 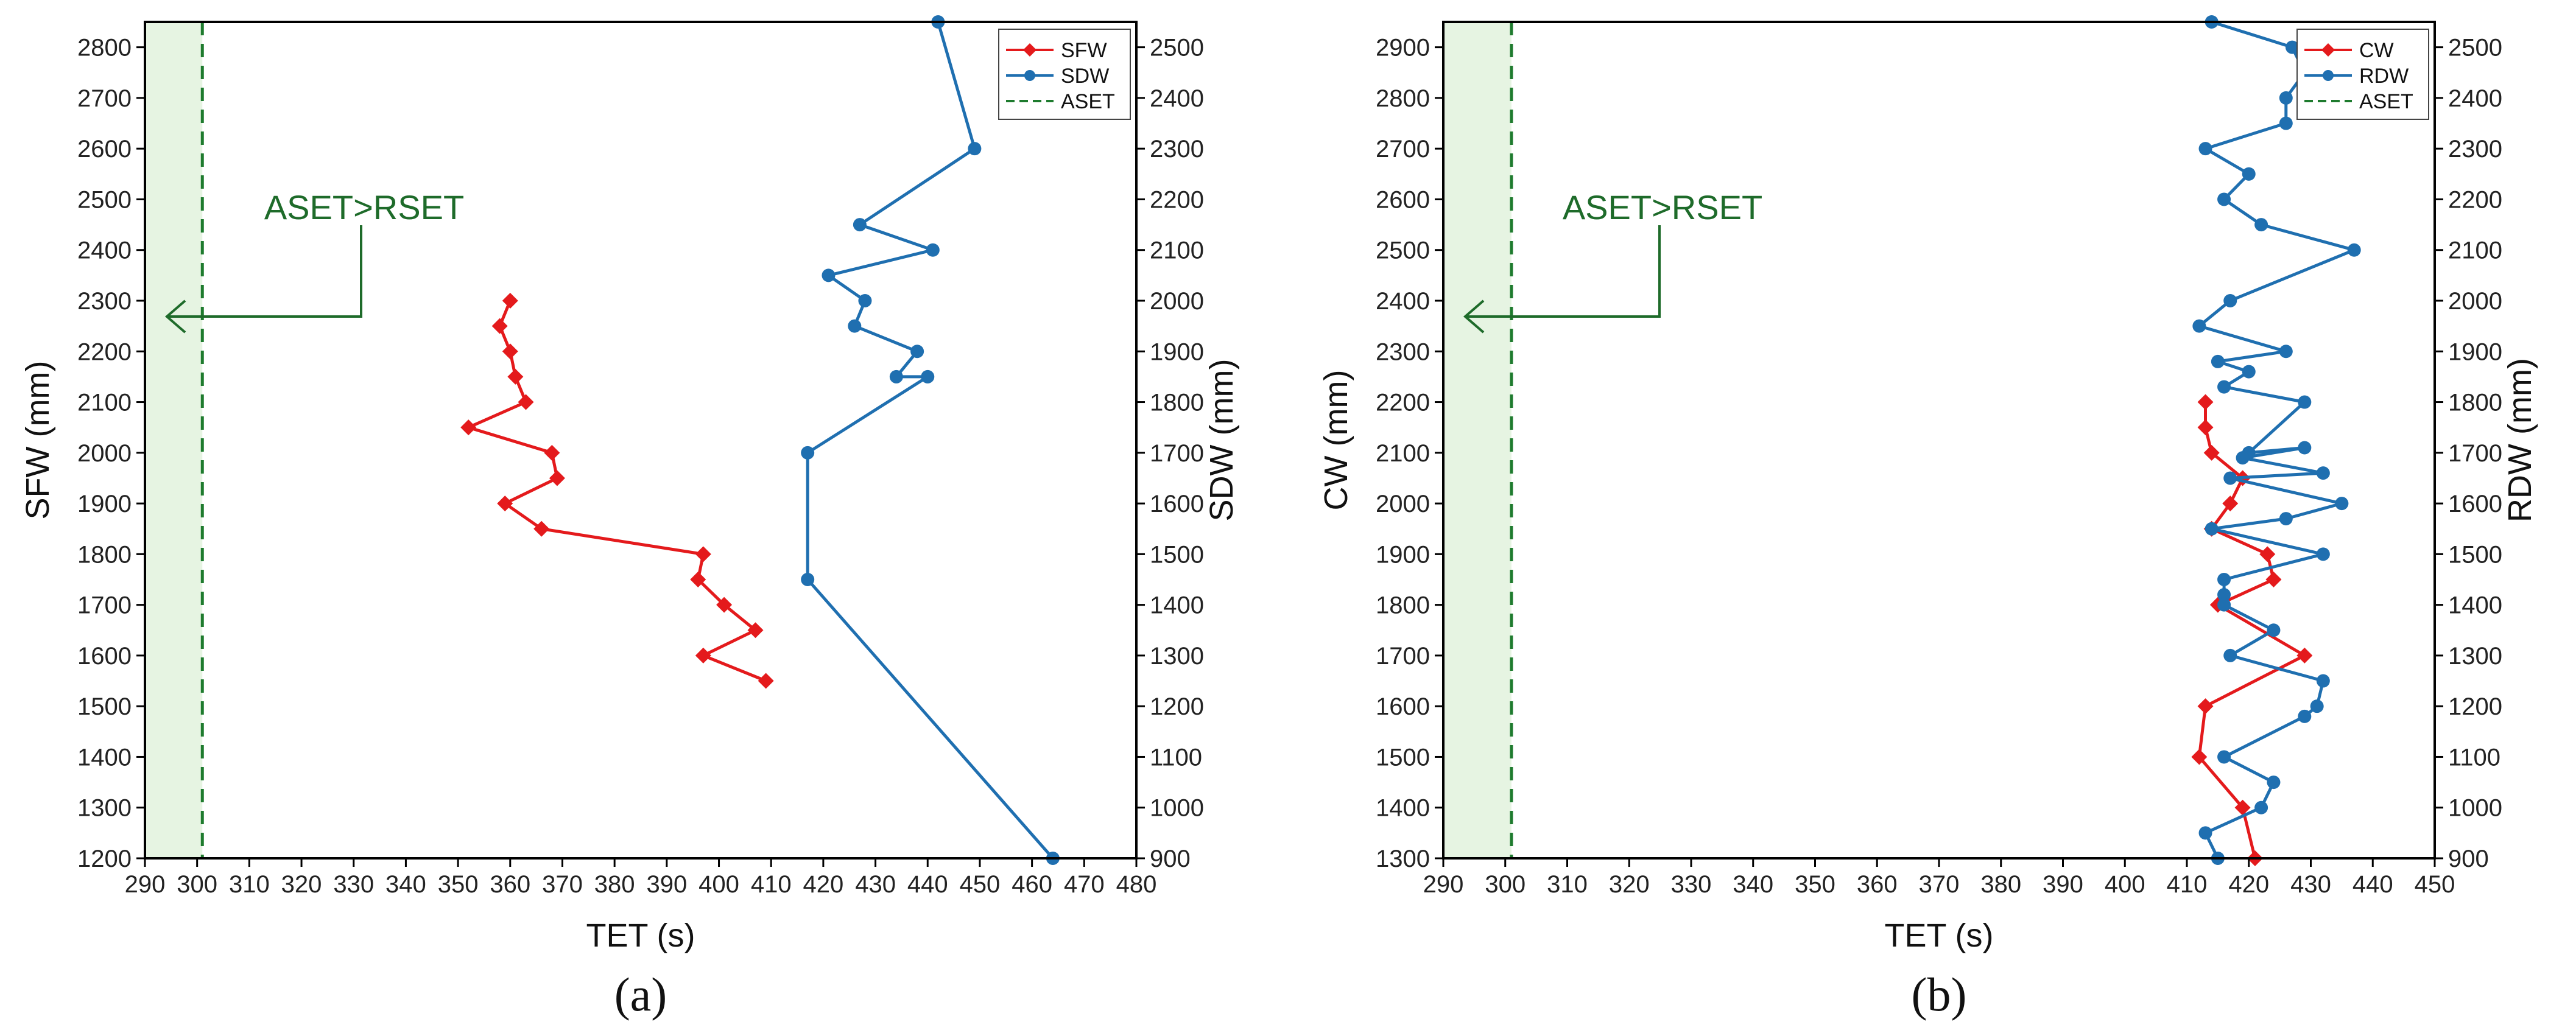 I want to click on x-tick-label: 300, so click(x=197, y=884).